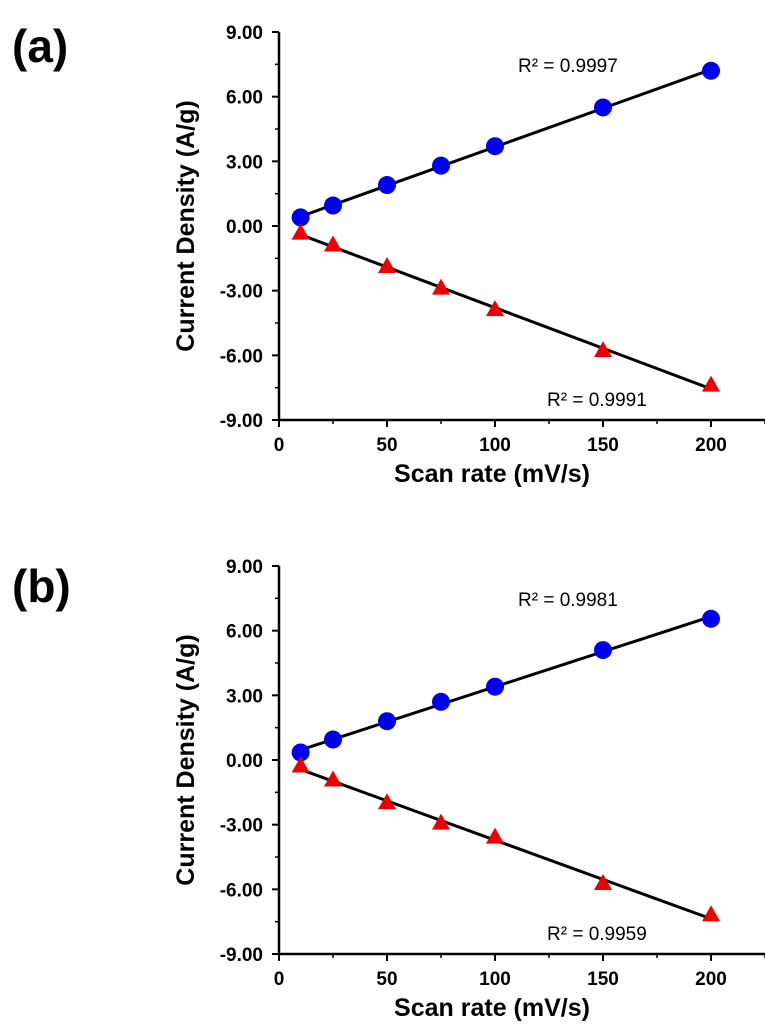 The width and height of the screenshot is (765, 1035). I want to click on panel-label: (b), so click(41, 586).